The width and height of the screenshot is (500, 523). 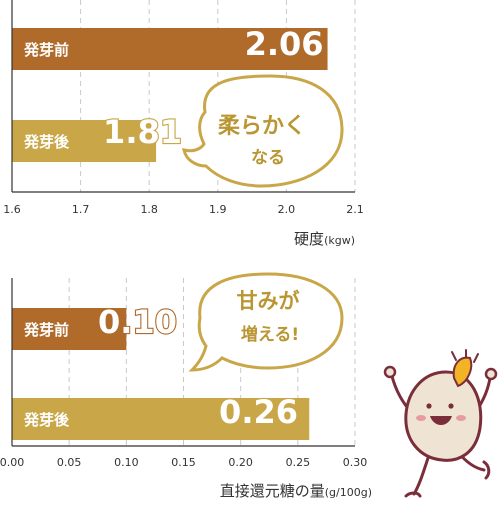 I want to click on sweeter-speech-bubble: 甘みが 増える!, so click(x=266, y=322).